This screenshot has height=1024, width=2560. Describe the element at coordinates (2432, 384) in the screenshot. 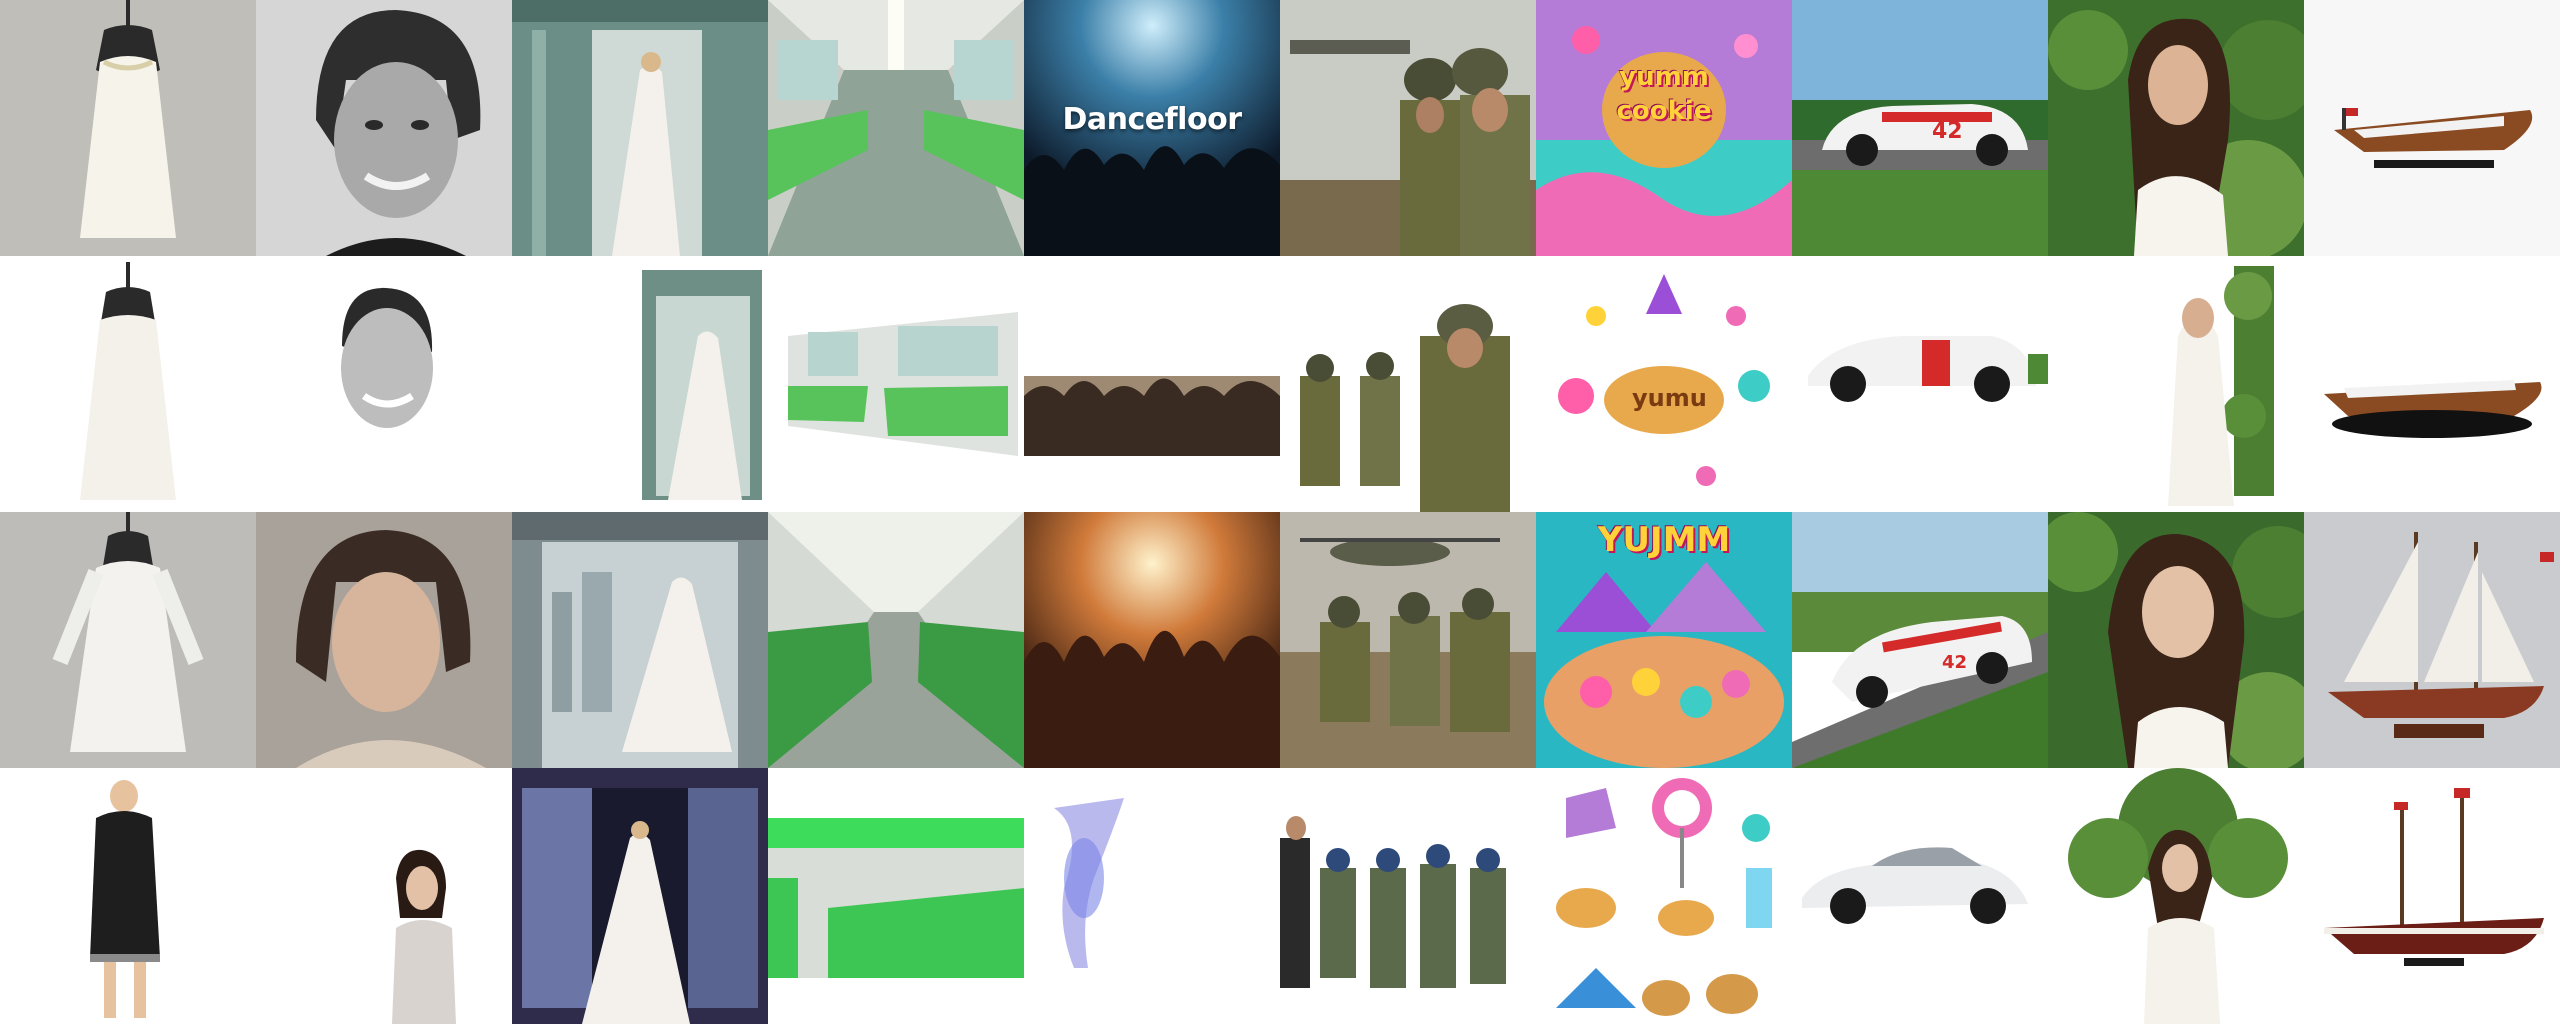

I see `cell-speedboat-cutout` at that location.